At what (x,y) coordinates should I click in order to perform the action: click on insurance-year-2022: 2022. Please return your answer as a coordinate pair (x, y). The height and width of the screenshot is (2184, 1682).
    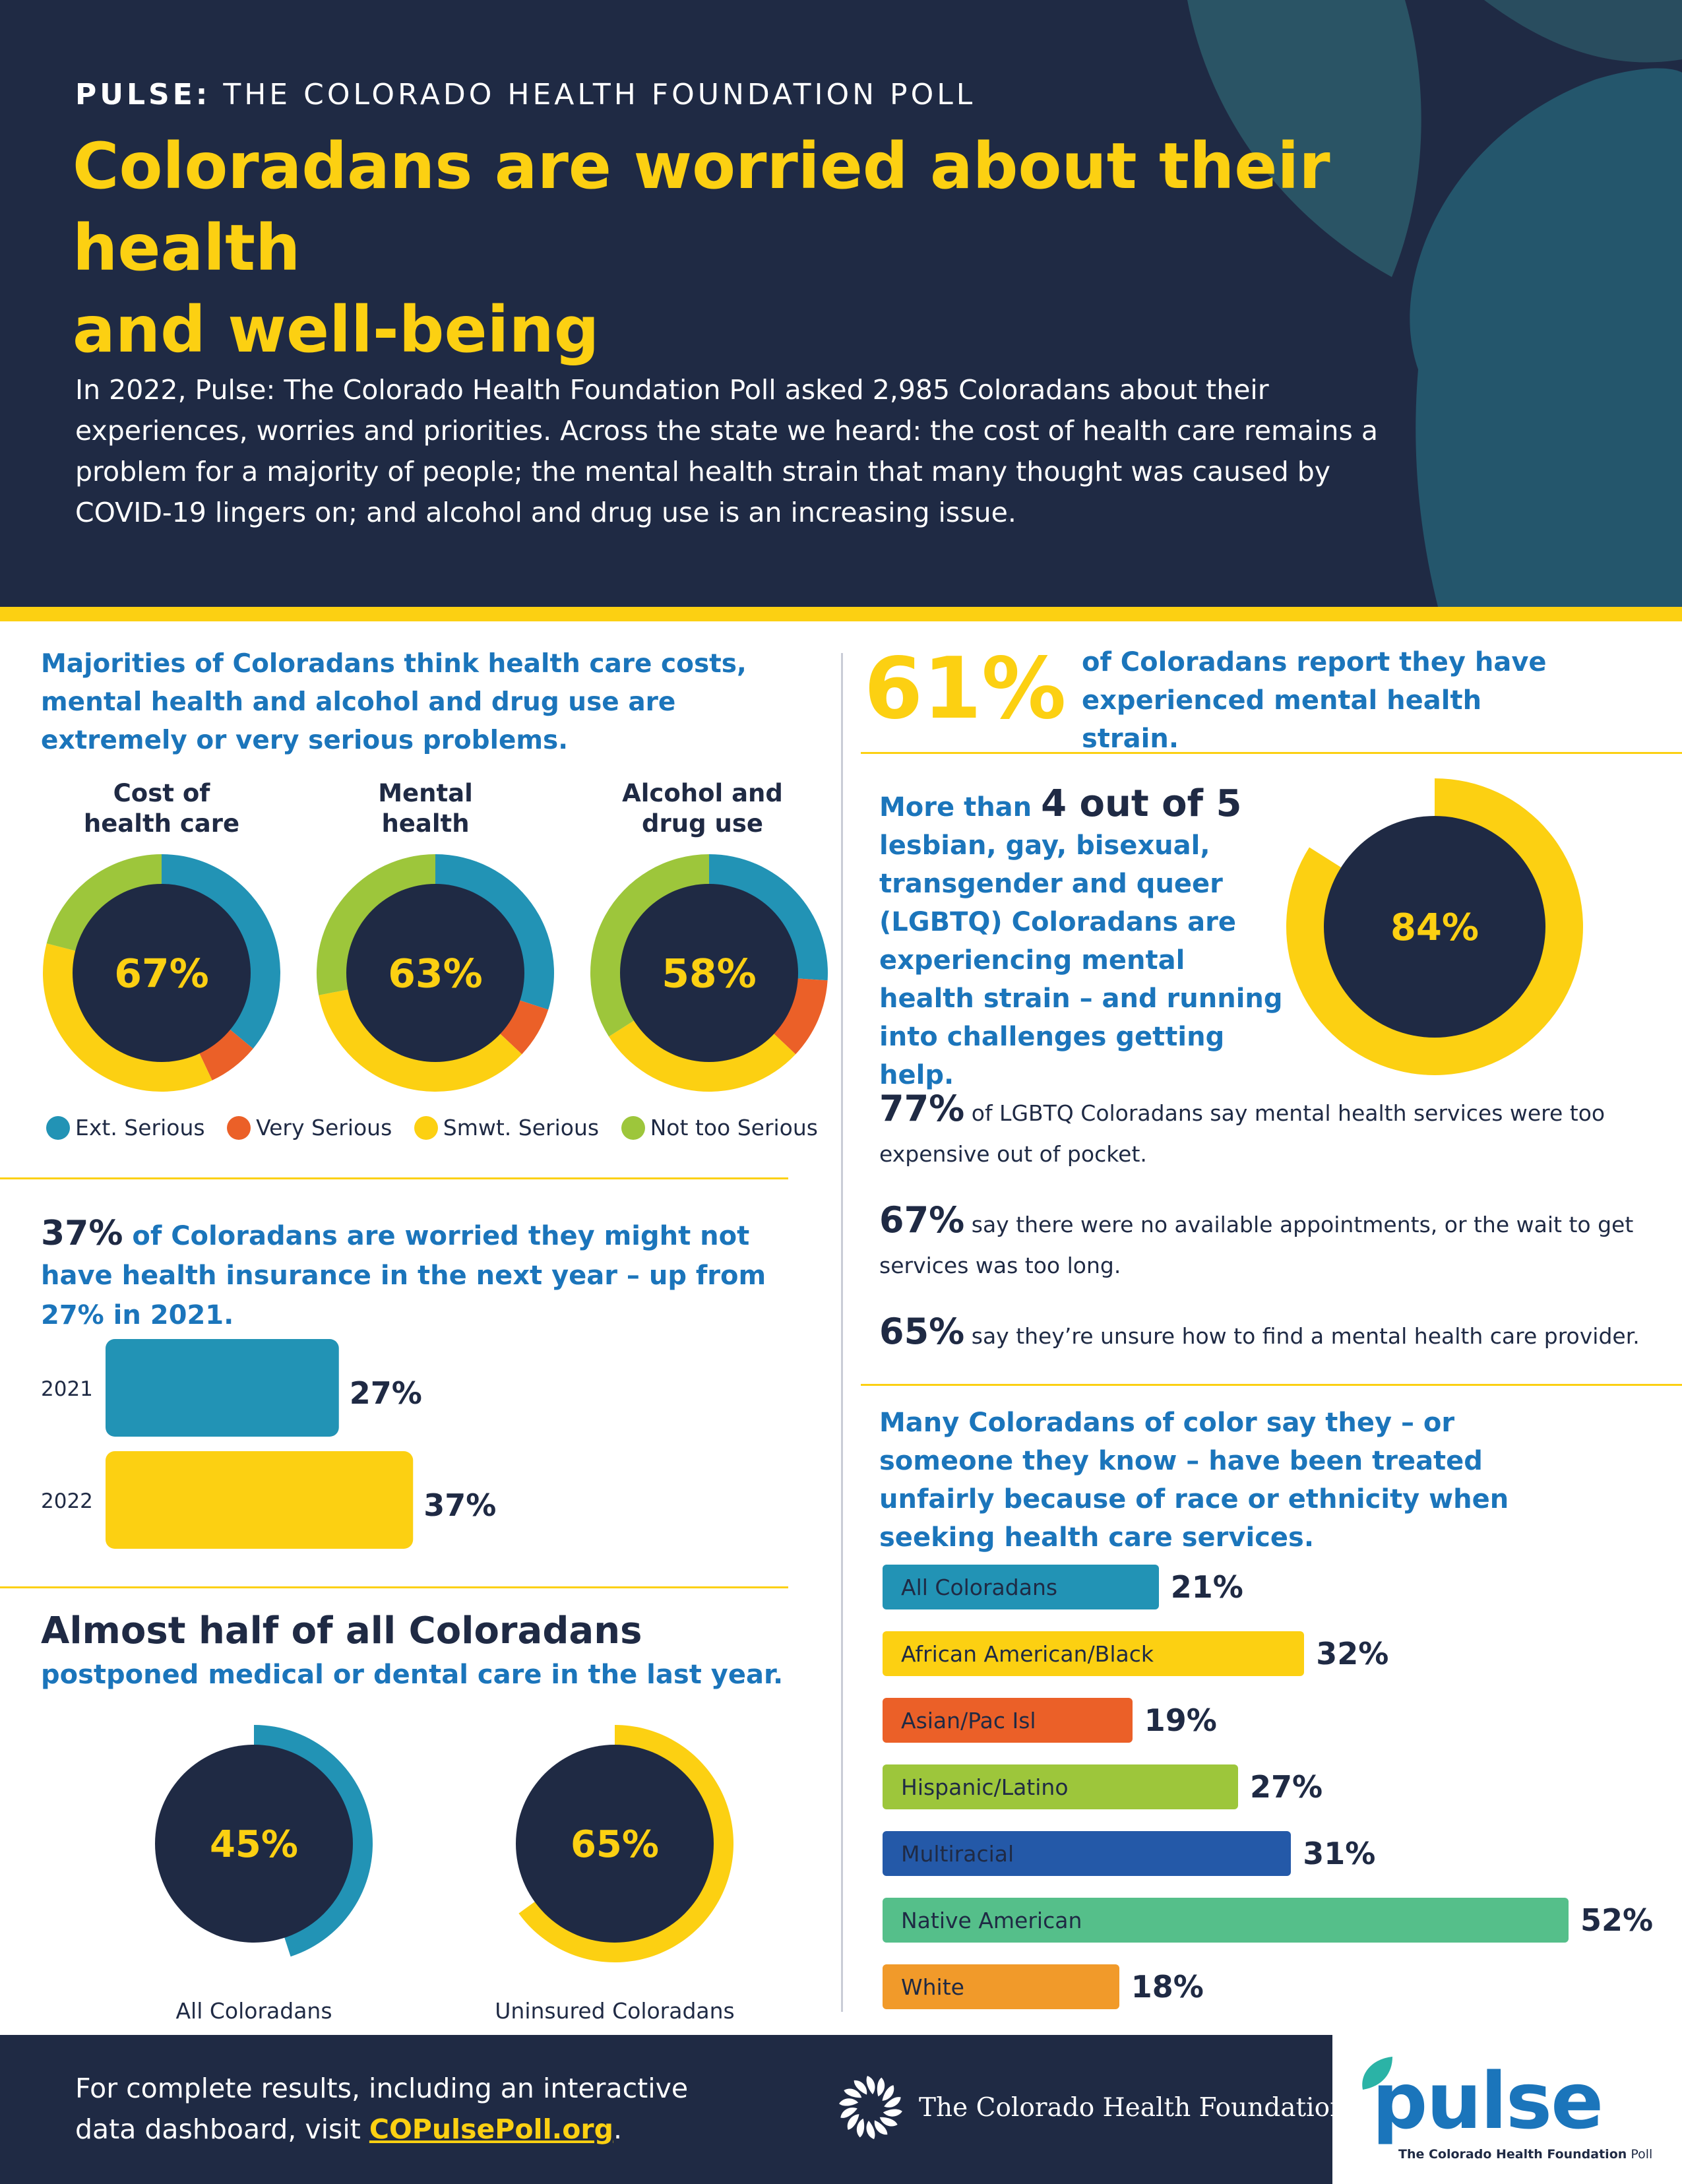
    Looking at the image, I should click on (67, 1501).